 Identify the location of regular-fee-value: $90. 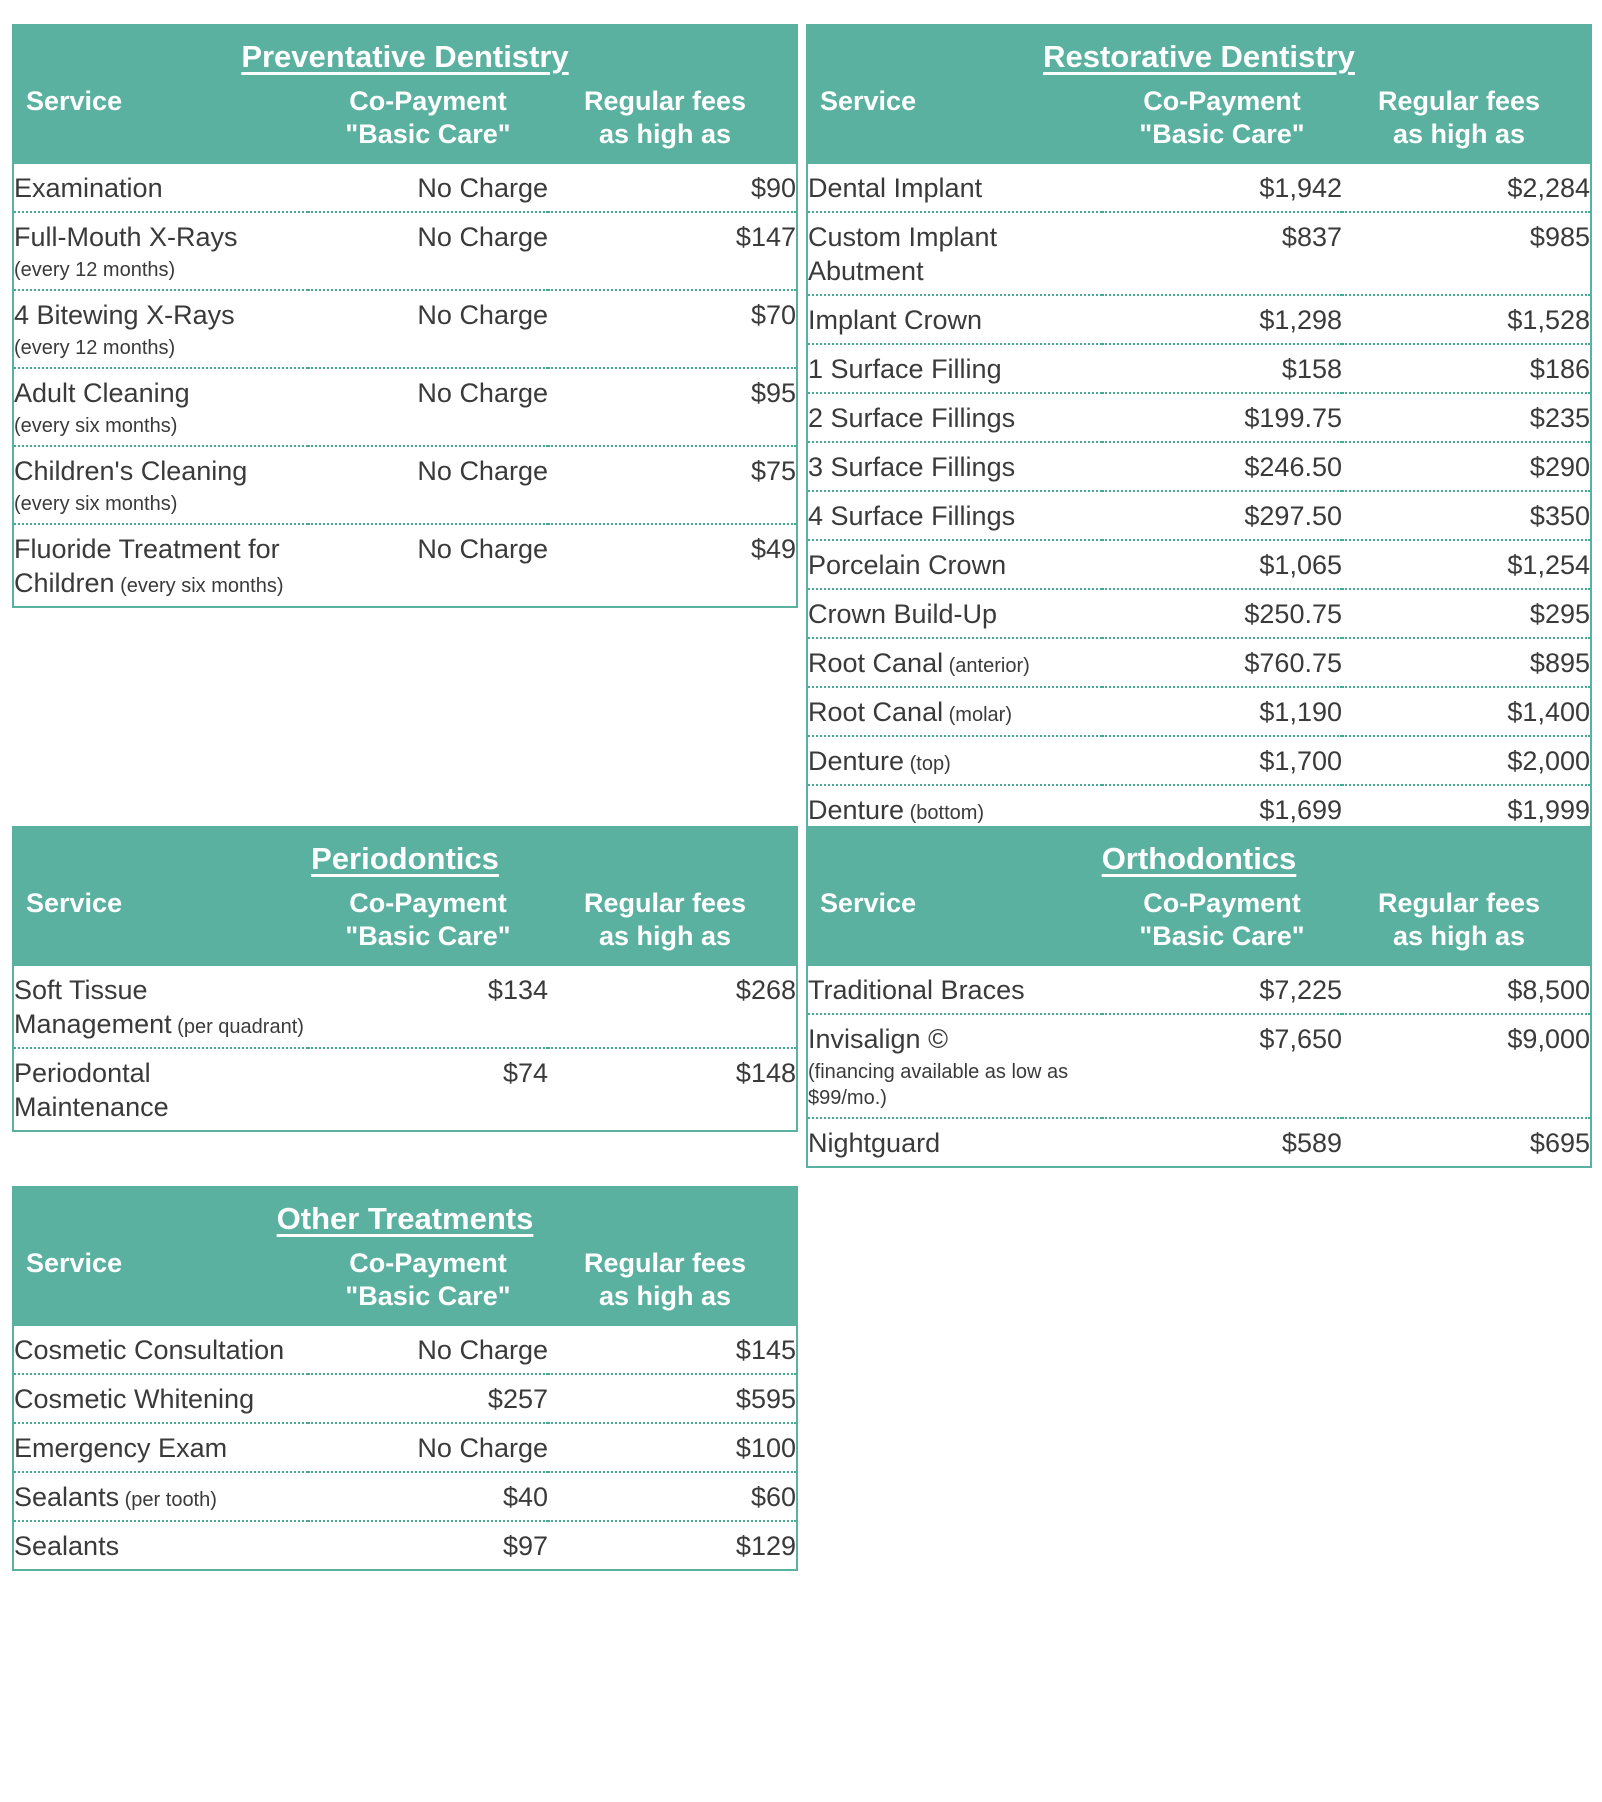
(773, 188).